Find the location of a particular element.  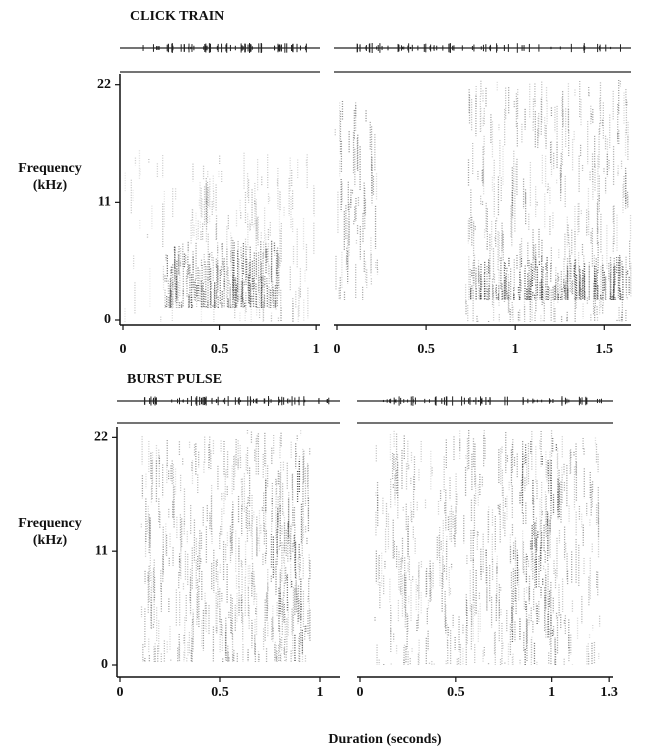

x-axis-label: Duration (seconds) is located at coordinates (385, 739).